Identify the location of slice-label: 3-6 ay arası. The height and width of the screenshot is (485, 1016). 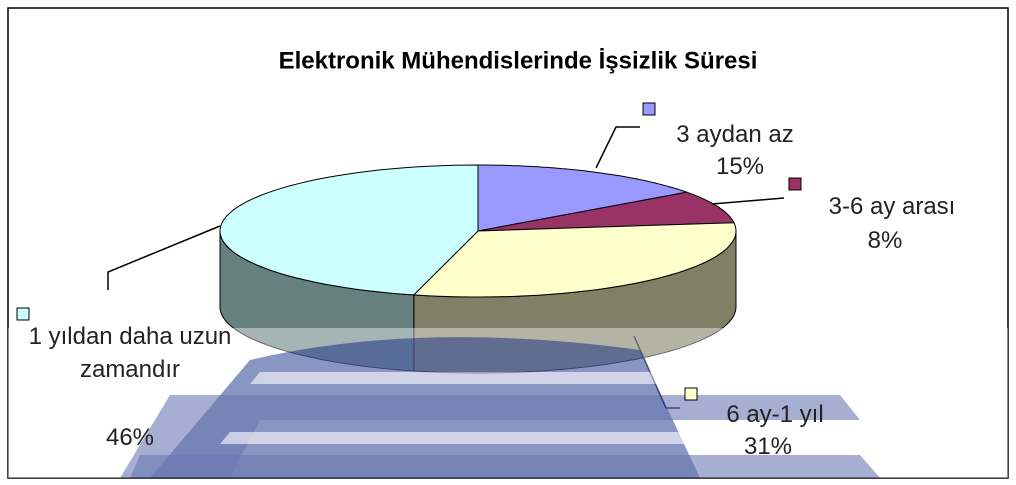
(892, 206).